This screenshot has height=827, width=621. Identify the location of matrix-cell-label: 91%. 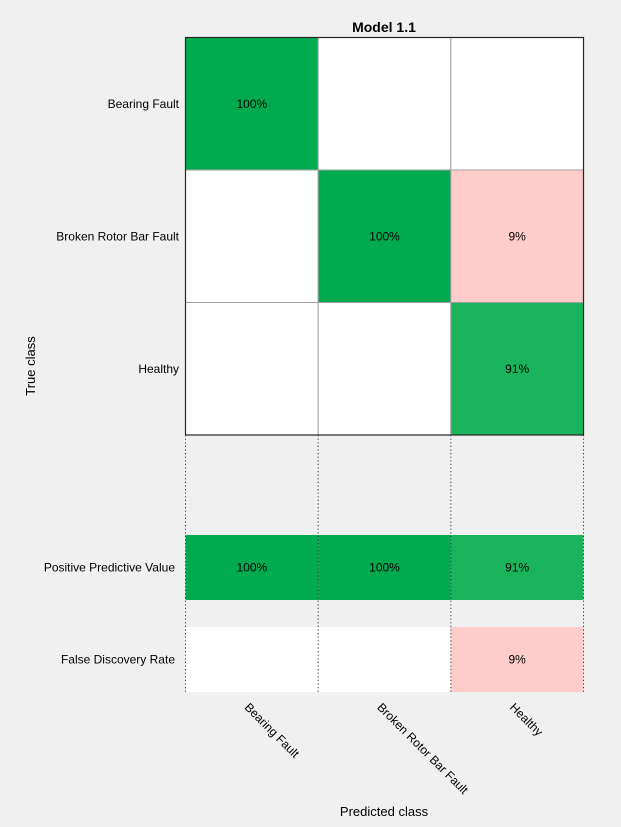
(517, 369).